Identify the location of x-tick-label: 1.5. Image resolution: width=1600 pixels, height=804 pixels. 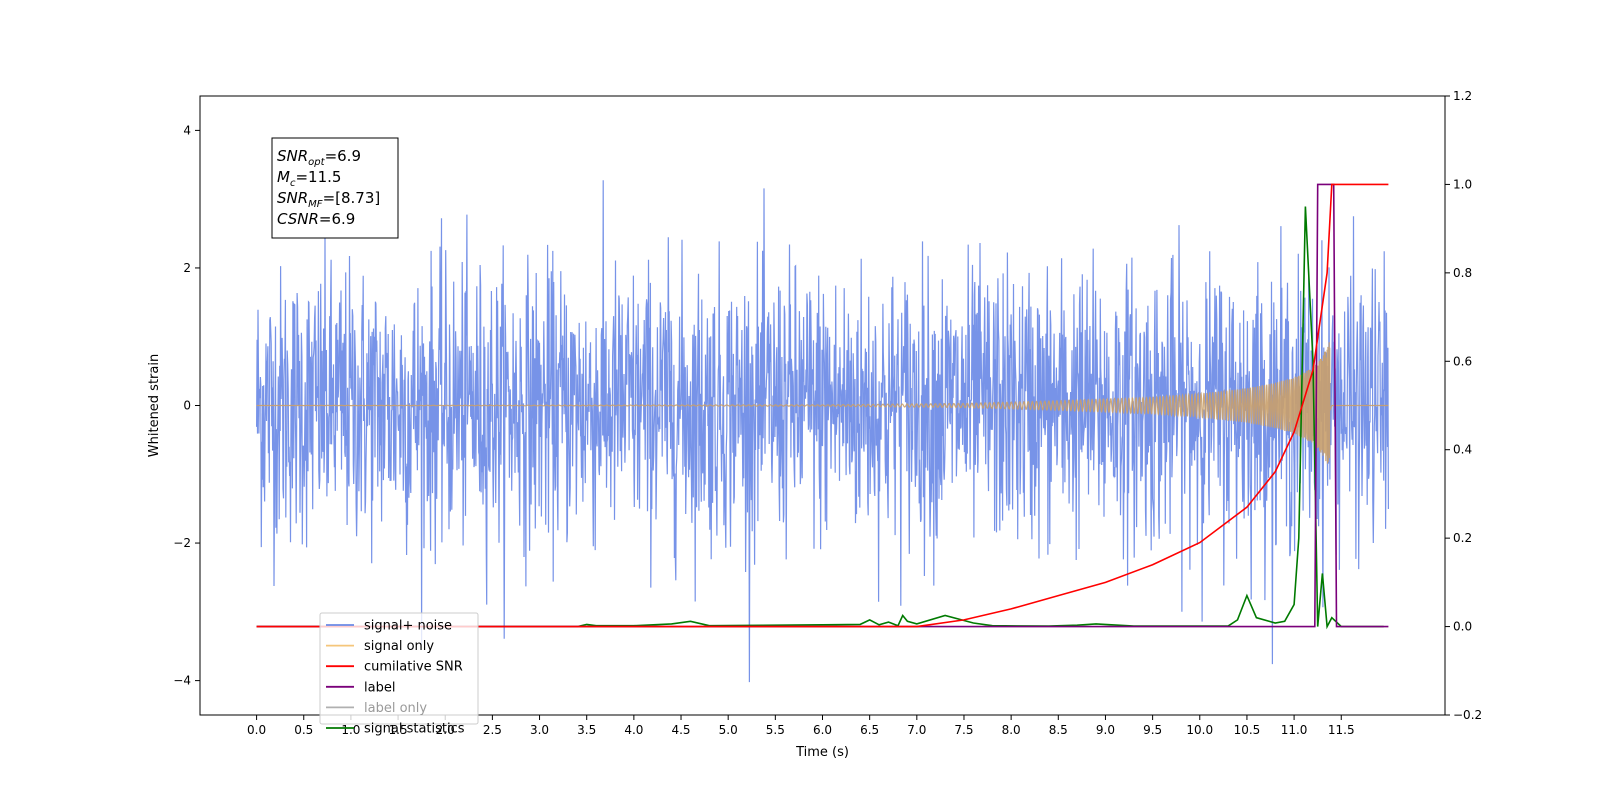
(398, 730).